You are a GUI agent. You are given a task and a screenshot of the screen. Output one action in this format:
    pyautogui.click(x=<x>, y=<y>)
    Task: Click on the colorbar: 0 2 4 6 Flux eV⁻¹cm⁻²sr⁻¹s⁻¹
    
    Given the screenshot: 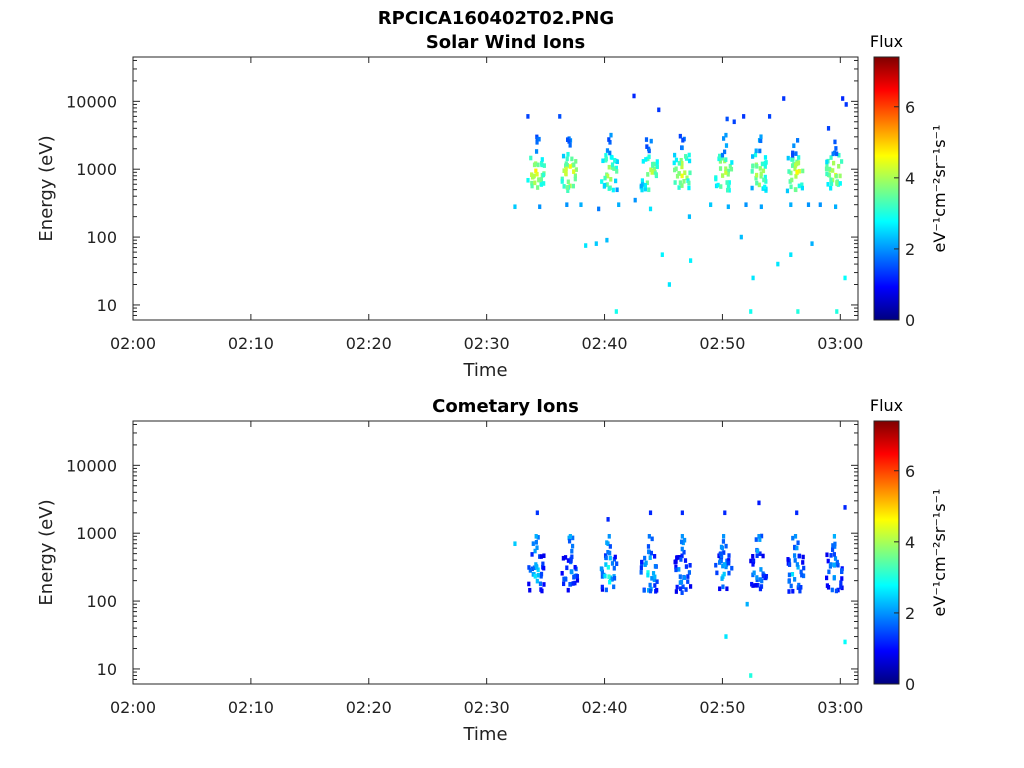 What is the action you would take?
    pyautogui.click(x=909, y=181)
    